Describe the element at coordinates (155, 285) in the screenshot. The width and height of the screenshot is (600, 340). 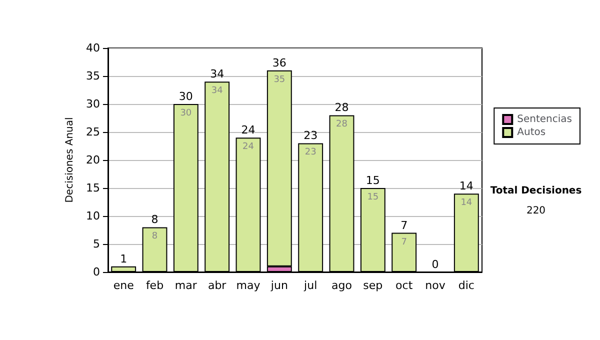
I see `x-tick-label: feb` at that location.